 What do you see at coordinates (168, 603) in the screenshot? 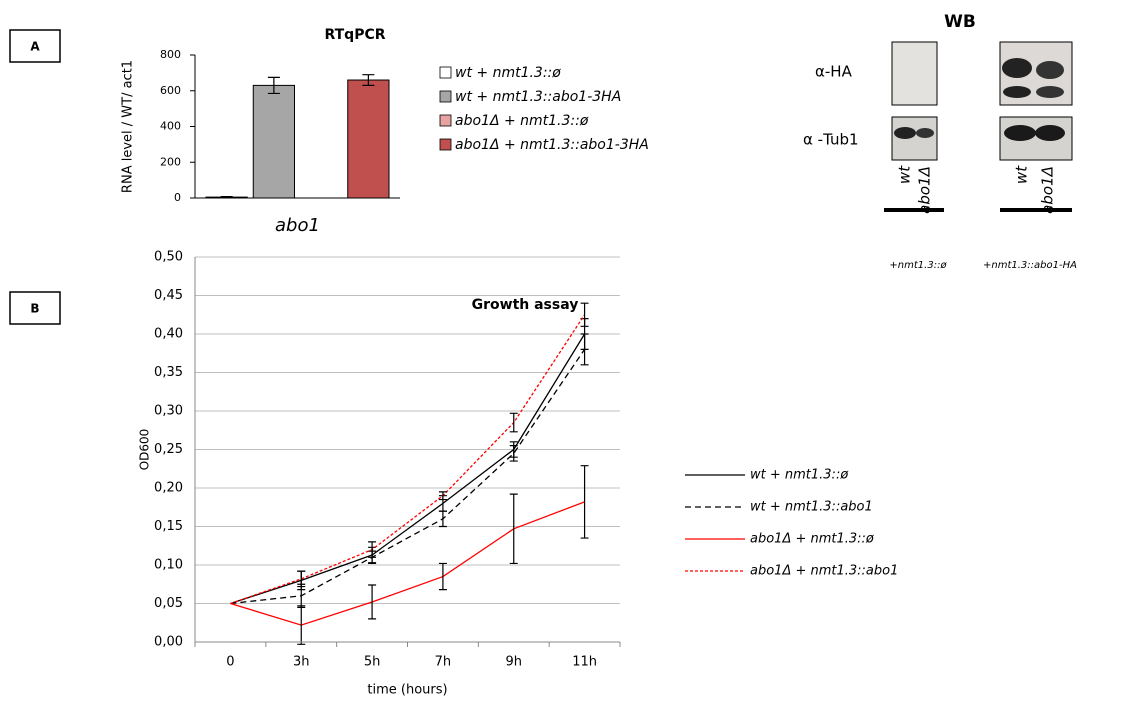
I see `y-tick-label: 0,05` at bounding box center [168, 603].